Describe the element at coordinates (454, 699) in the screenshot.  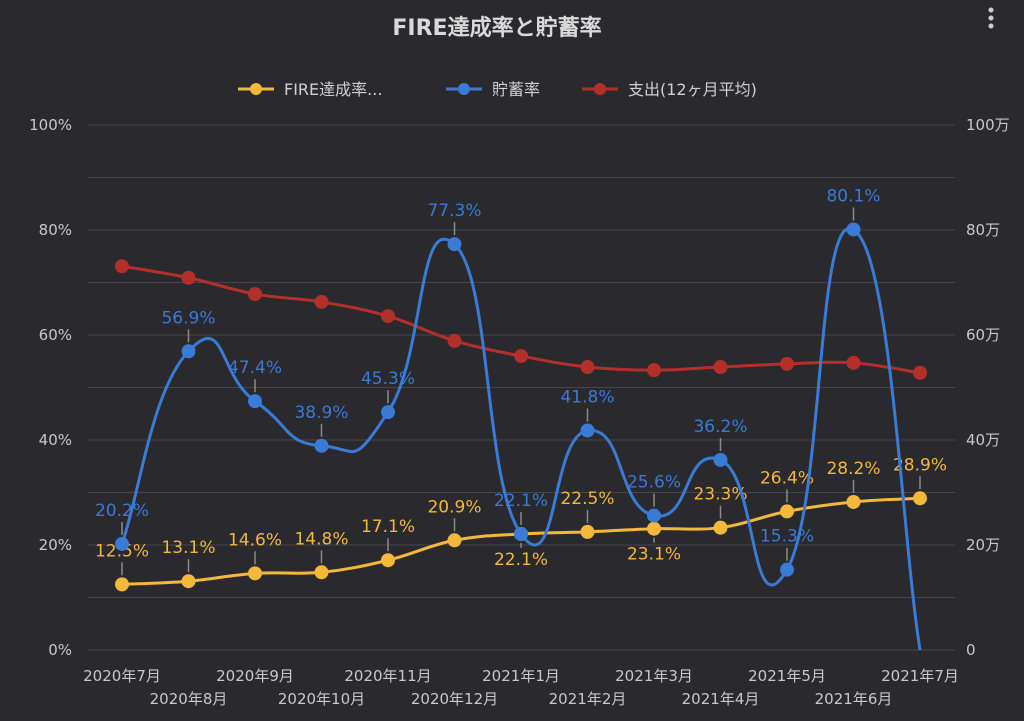
I see `x-tick-label: 2020年12月` at that location.